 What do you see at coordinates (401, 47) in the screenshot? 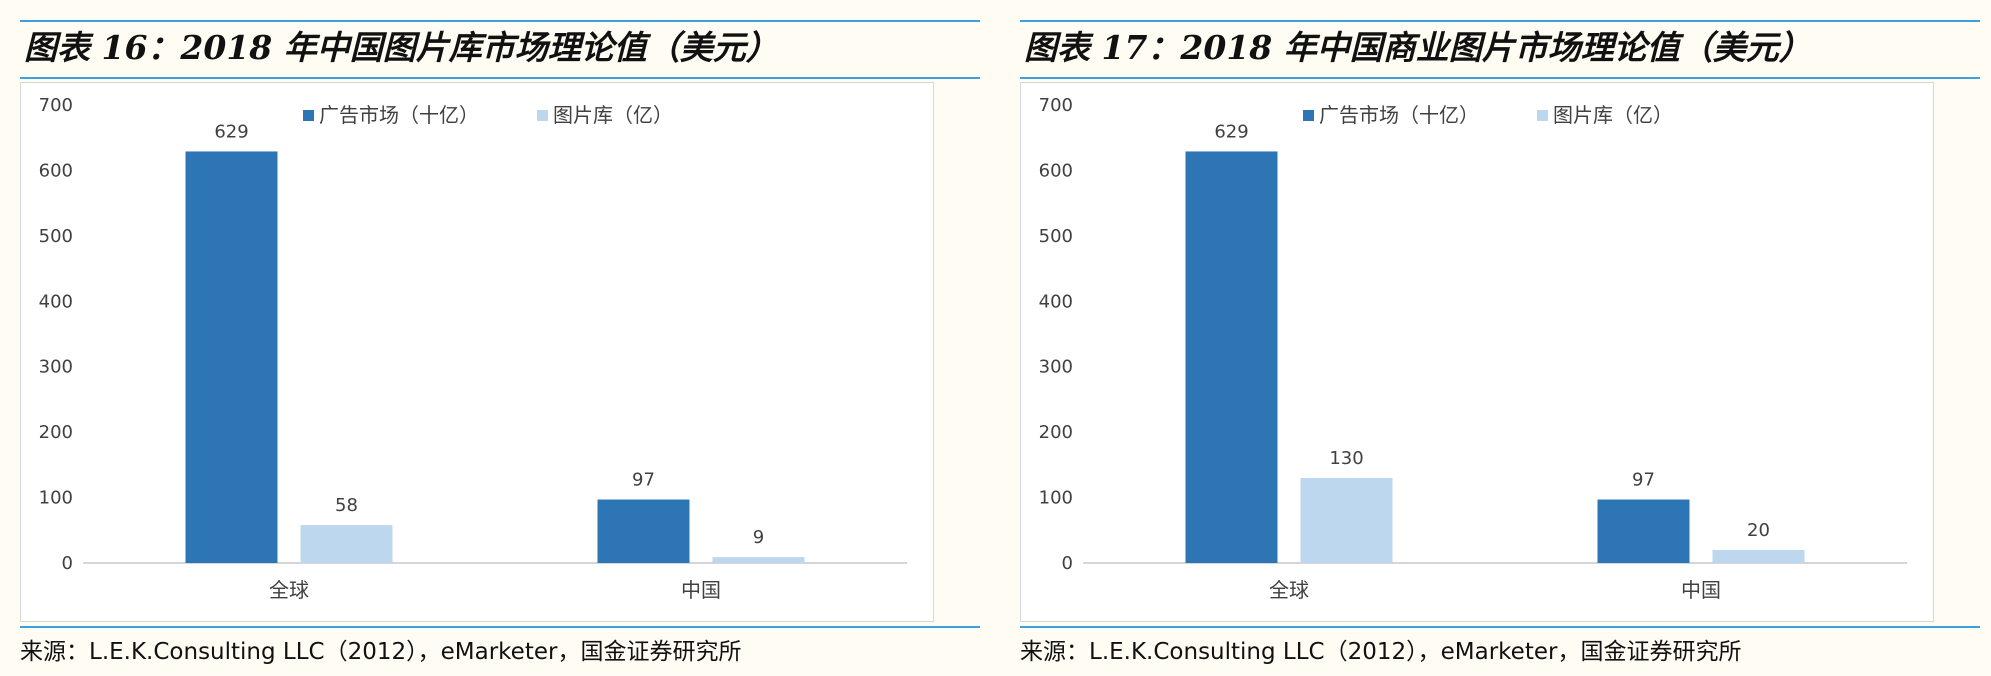
I see `chart-title: 图表 16：2018 年中国图片库市场理论值（美元）` at bounding box center [401, 47].